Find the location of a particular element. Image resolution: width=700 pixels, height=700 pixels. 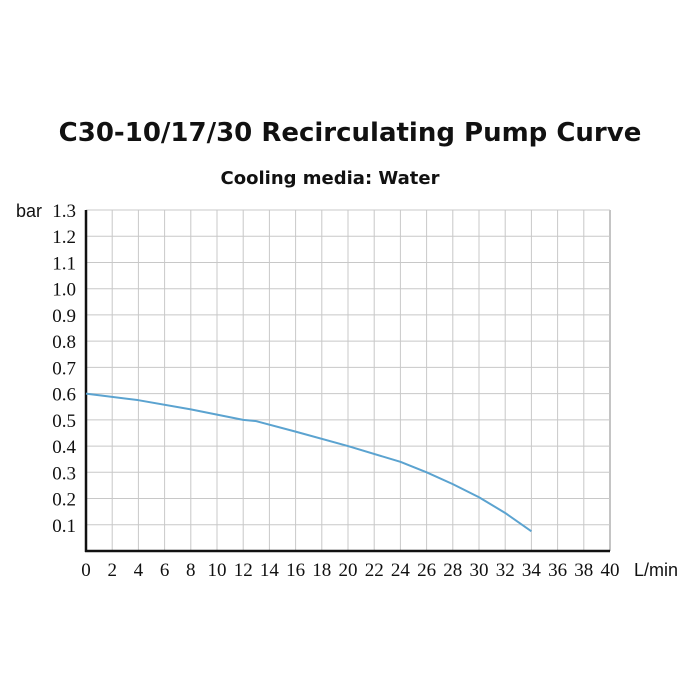

y-tick-label: 0.3 is located at coordinates (64, 473).